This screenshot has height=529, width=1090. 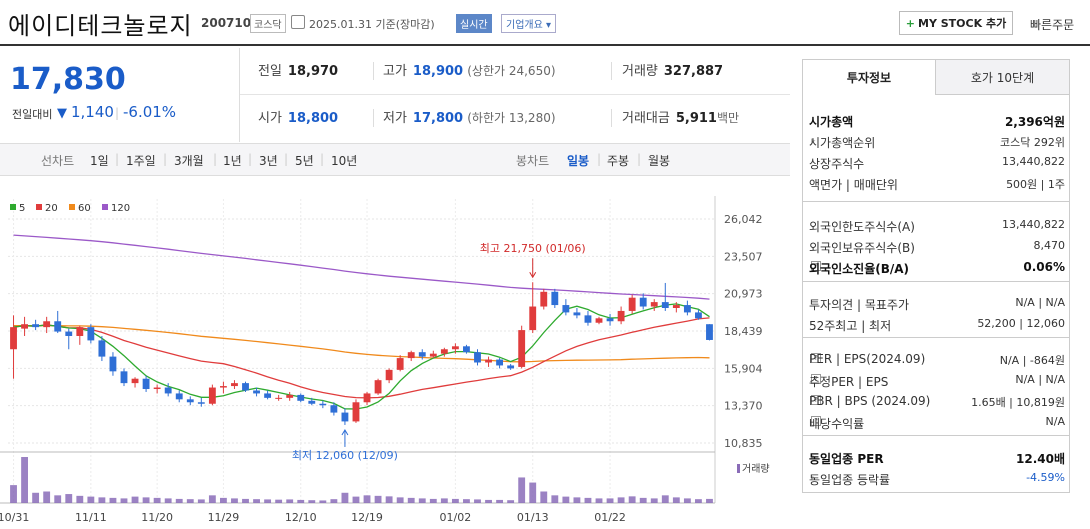 I want to click on x-tick-label: 12/19, so click(x=367, y=517).